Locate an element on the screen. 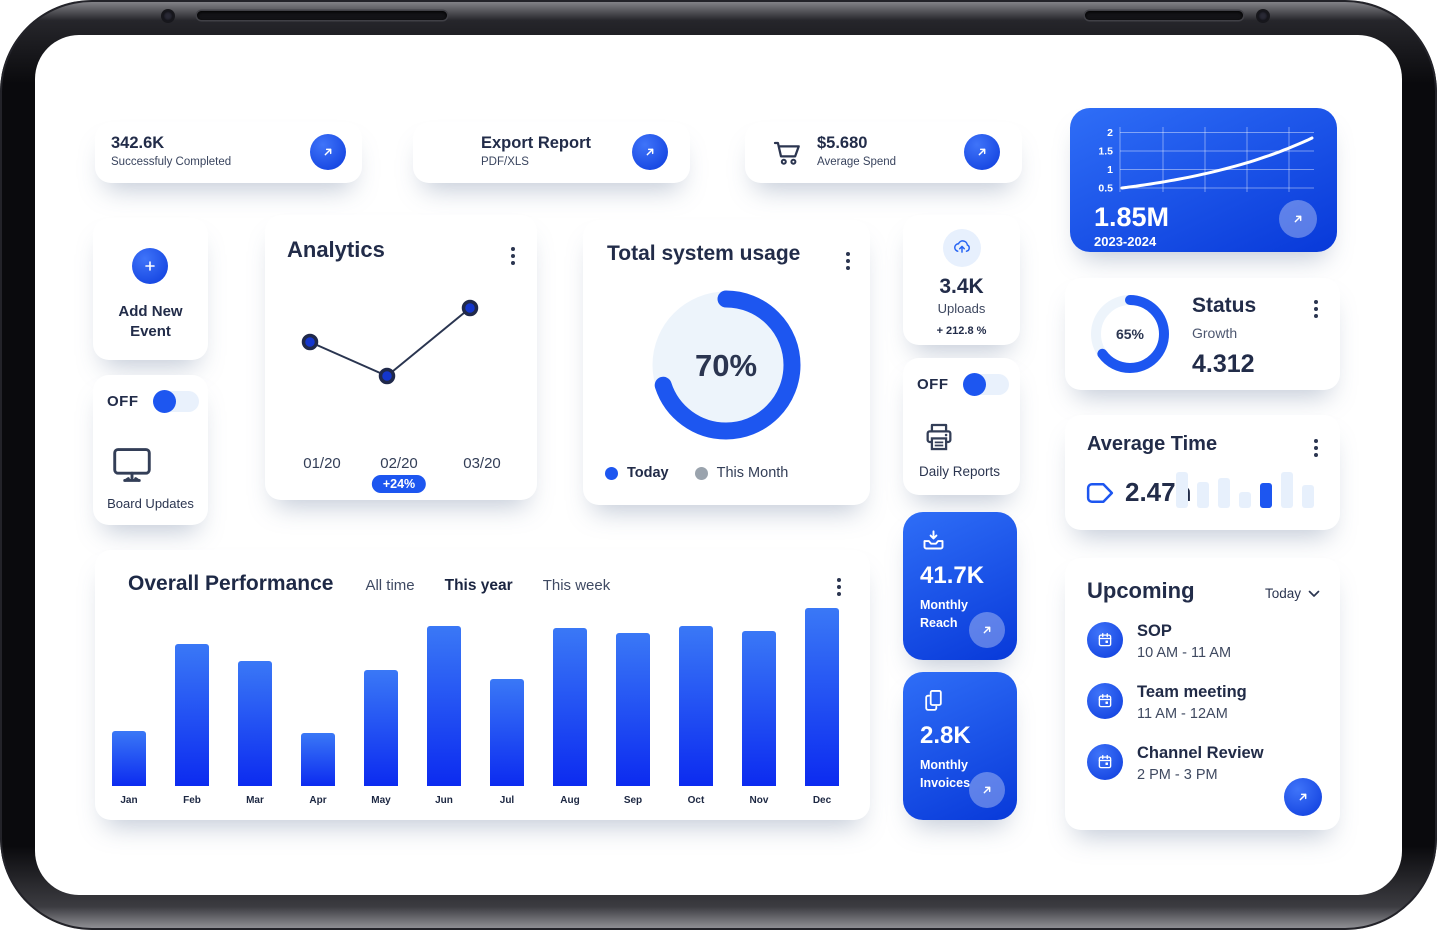 The height and width of the screenshot is (930, 1437). average-time-title: Average Time is located at coordinates (1152, 444).